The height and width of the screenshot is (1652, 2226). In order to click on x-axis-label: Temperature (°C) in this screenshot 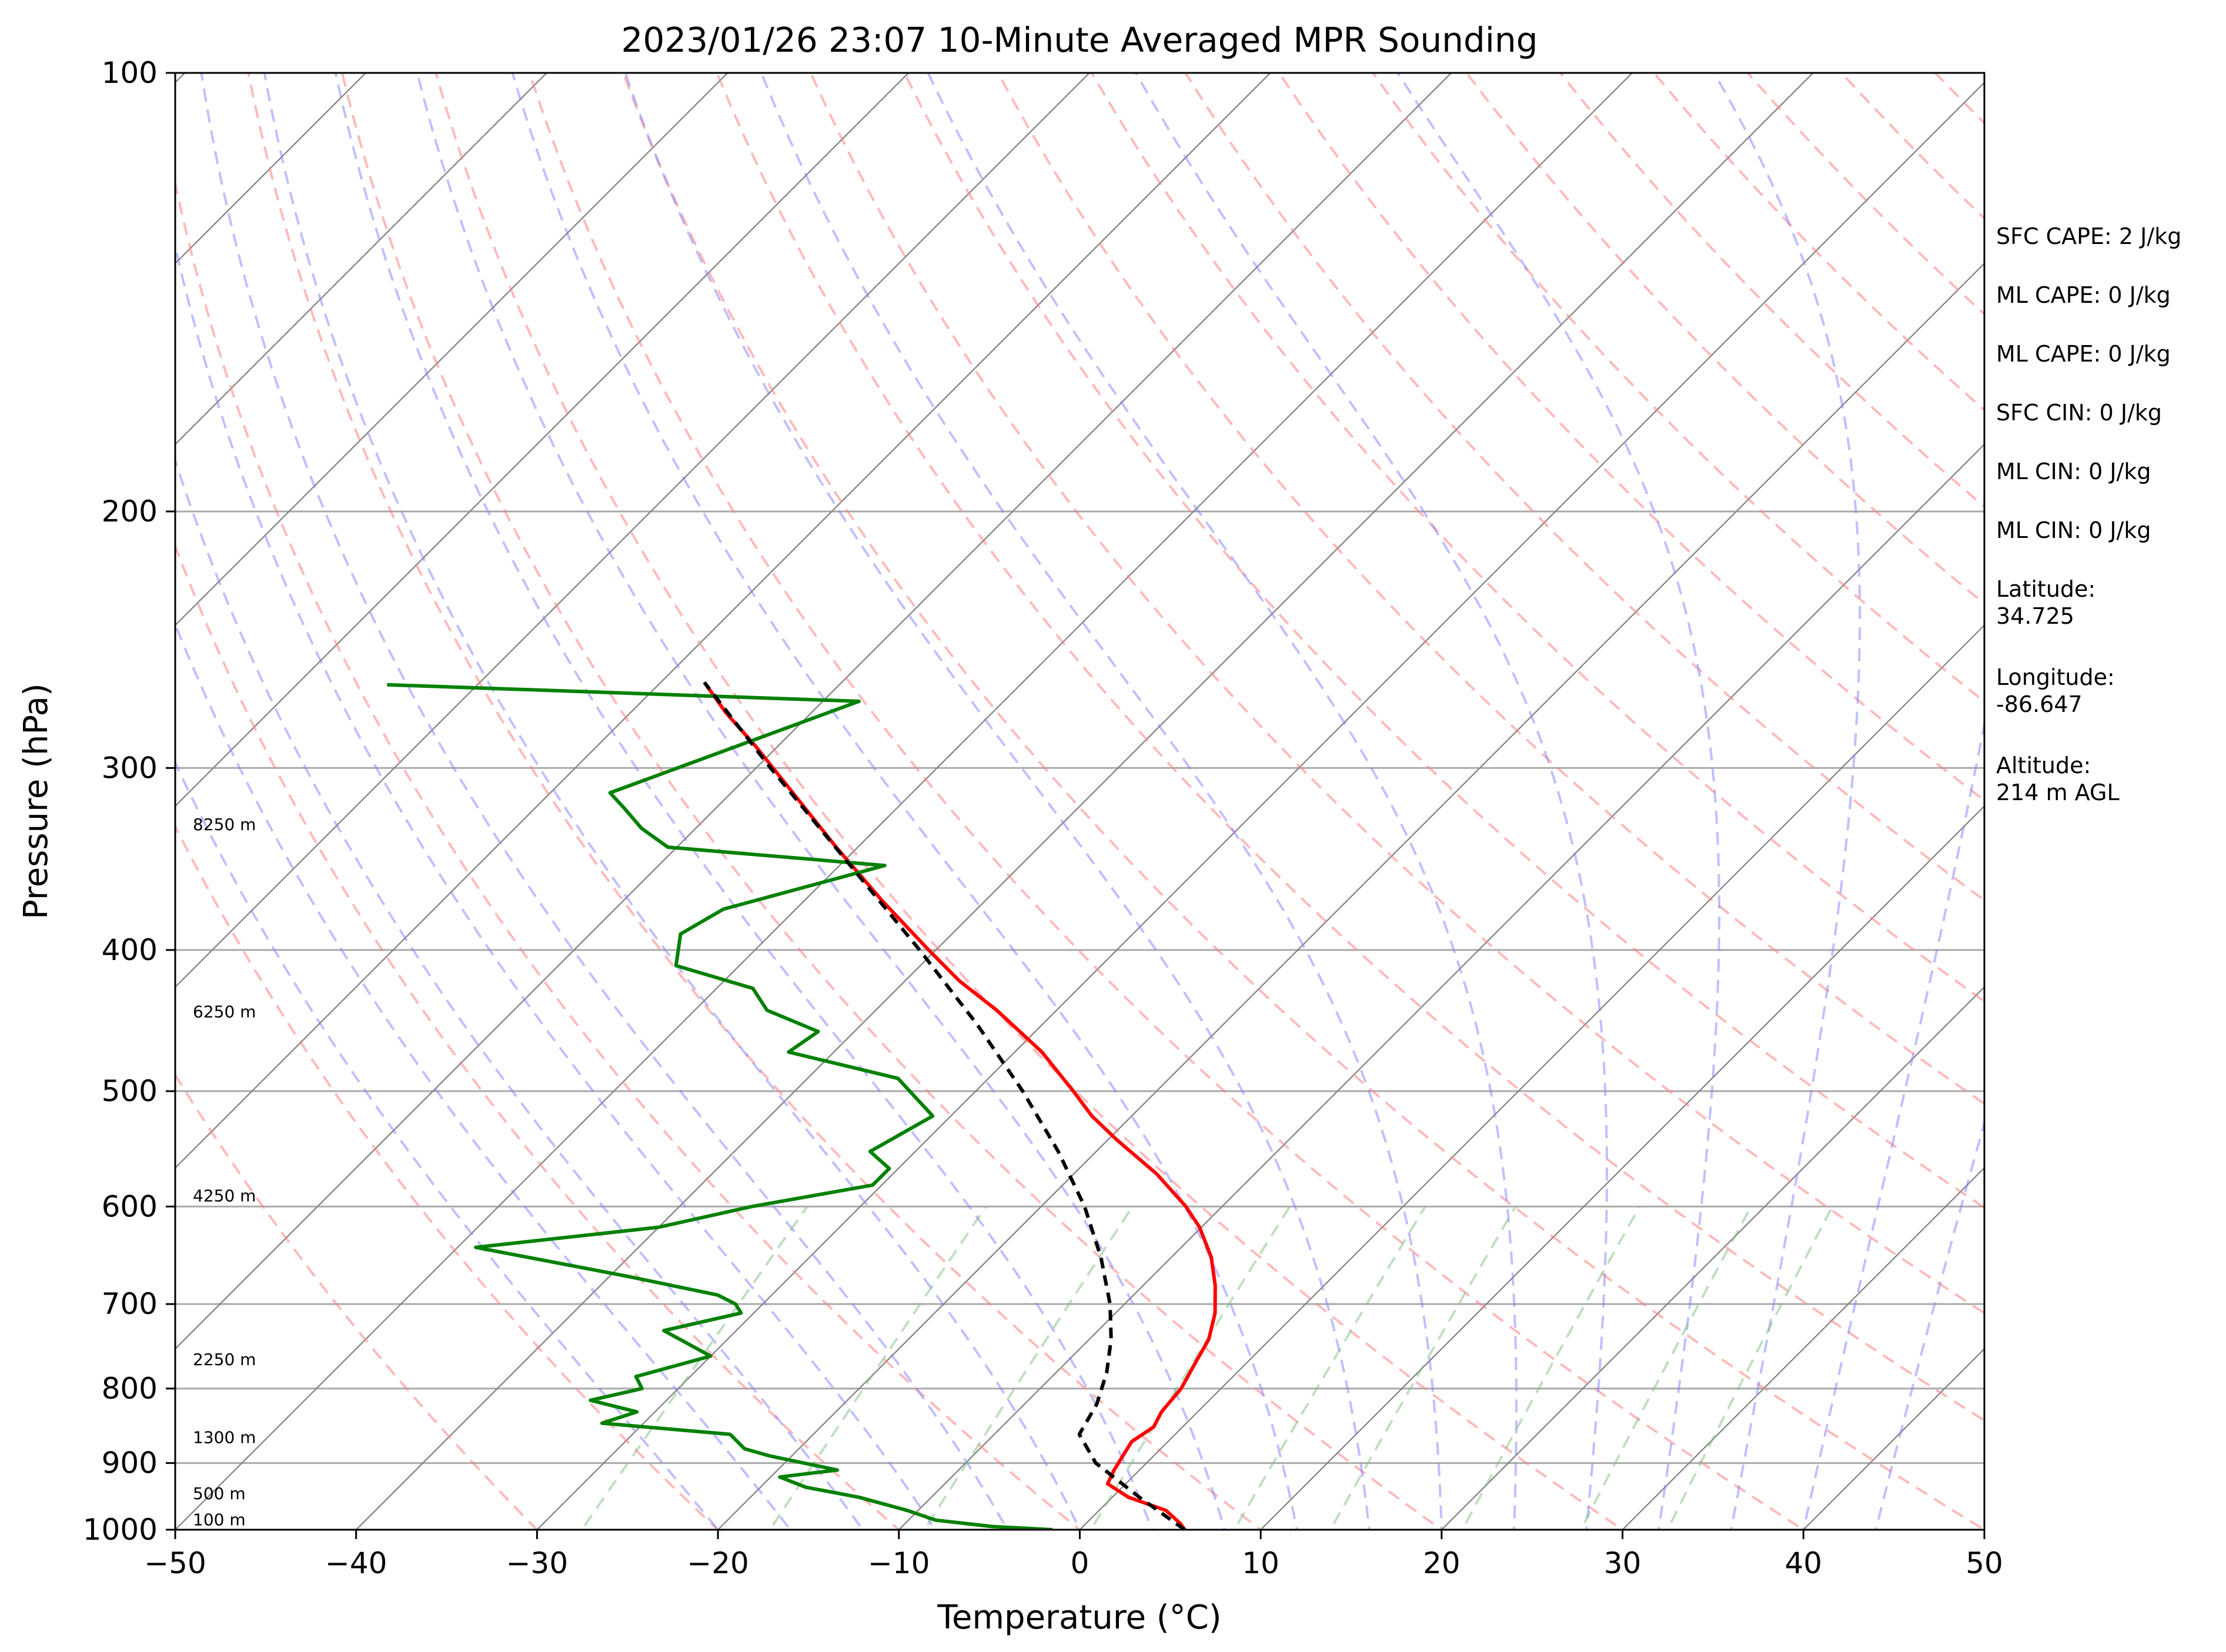, I will do `click(1079, 1618)`.